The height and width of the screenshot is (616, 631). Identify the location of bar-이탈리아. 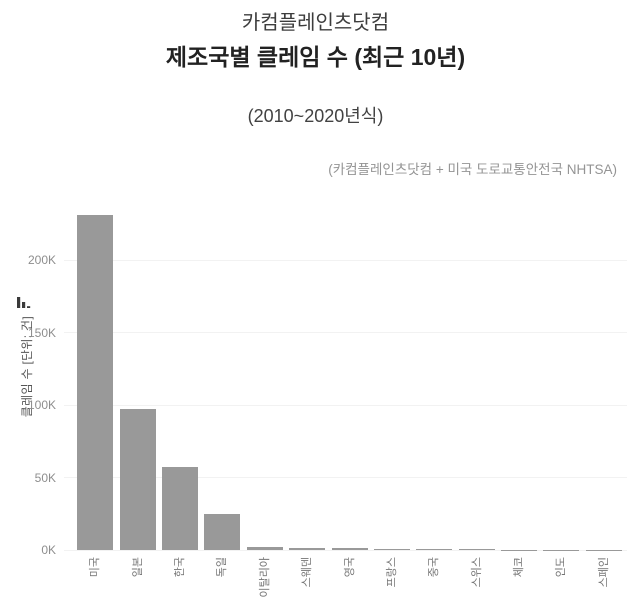
(264, 548).